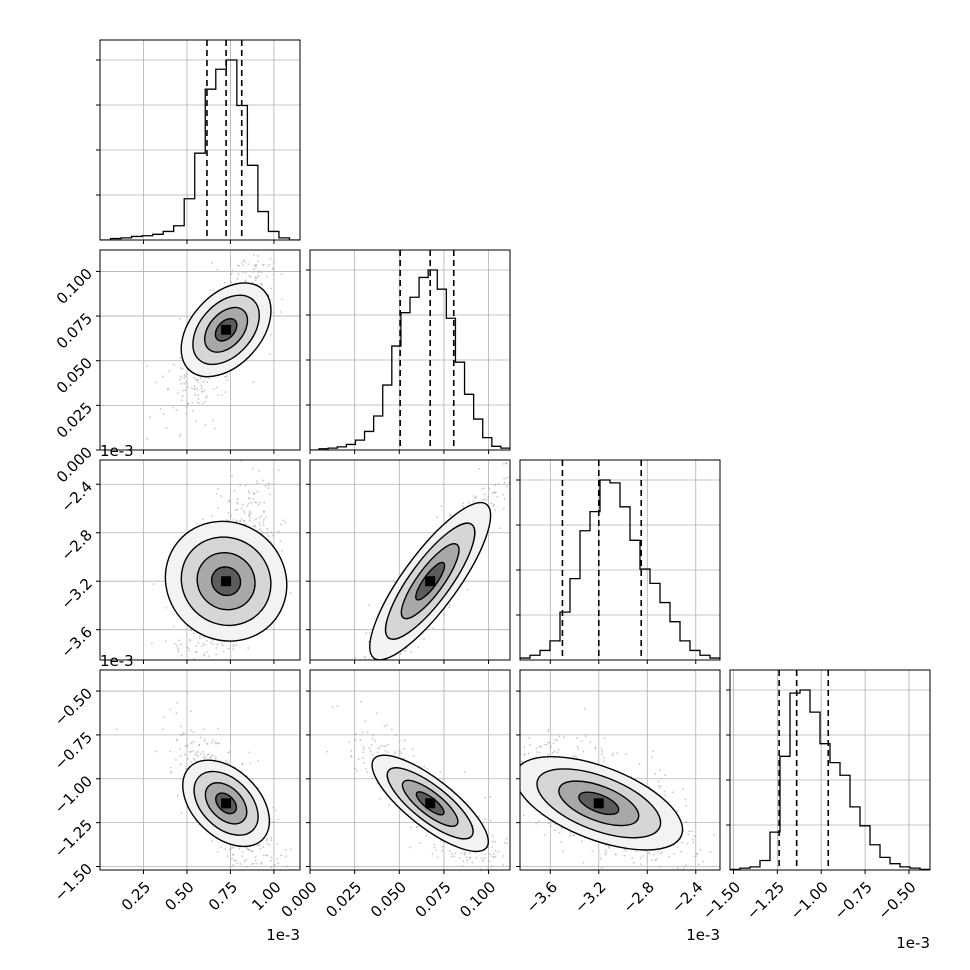 The image size is (970, 970). What do you see at coordinates (200, 560) in the screenshot?
I see `panel-frame` at bounding box center [200, 560].